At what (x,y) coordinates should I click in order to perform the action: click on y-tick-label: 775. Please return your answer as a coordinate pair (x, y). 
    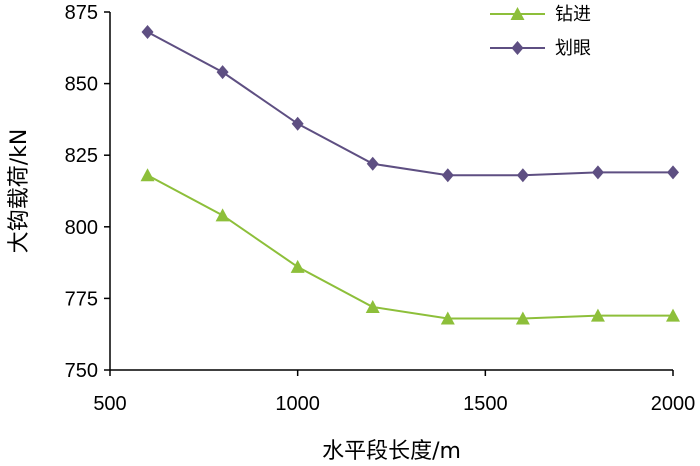
    Looking at the image, I should click on (81, 299).